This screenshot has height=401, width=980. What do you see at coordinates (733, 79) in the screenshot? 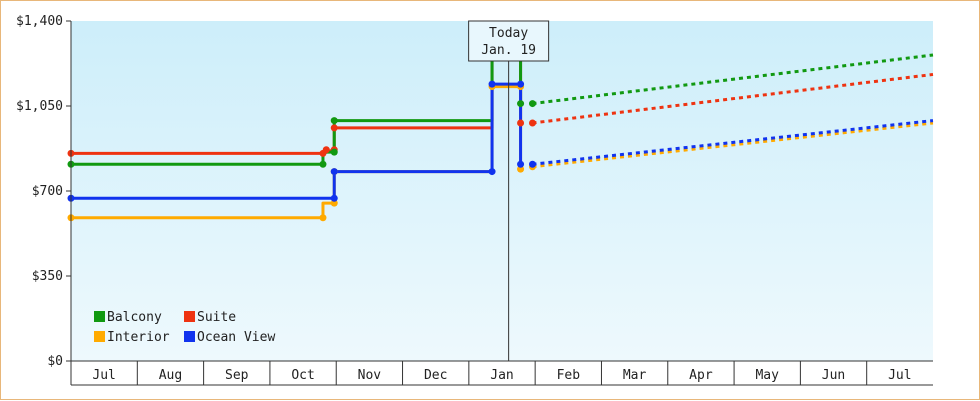
I see `balcony-forecast-line` at bounding box center [733, 79].